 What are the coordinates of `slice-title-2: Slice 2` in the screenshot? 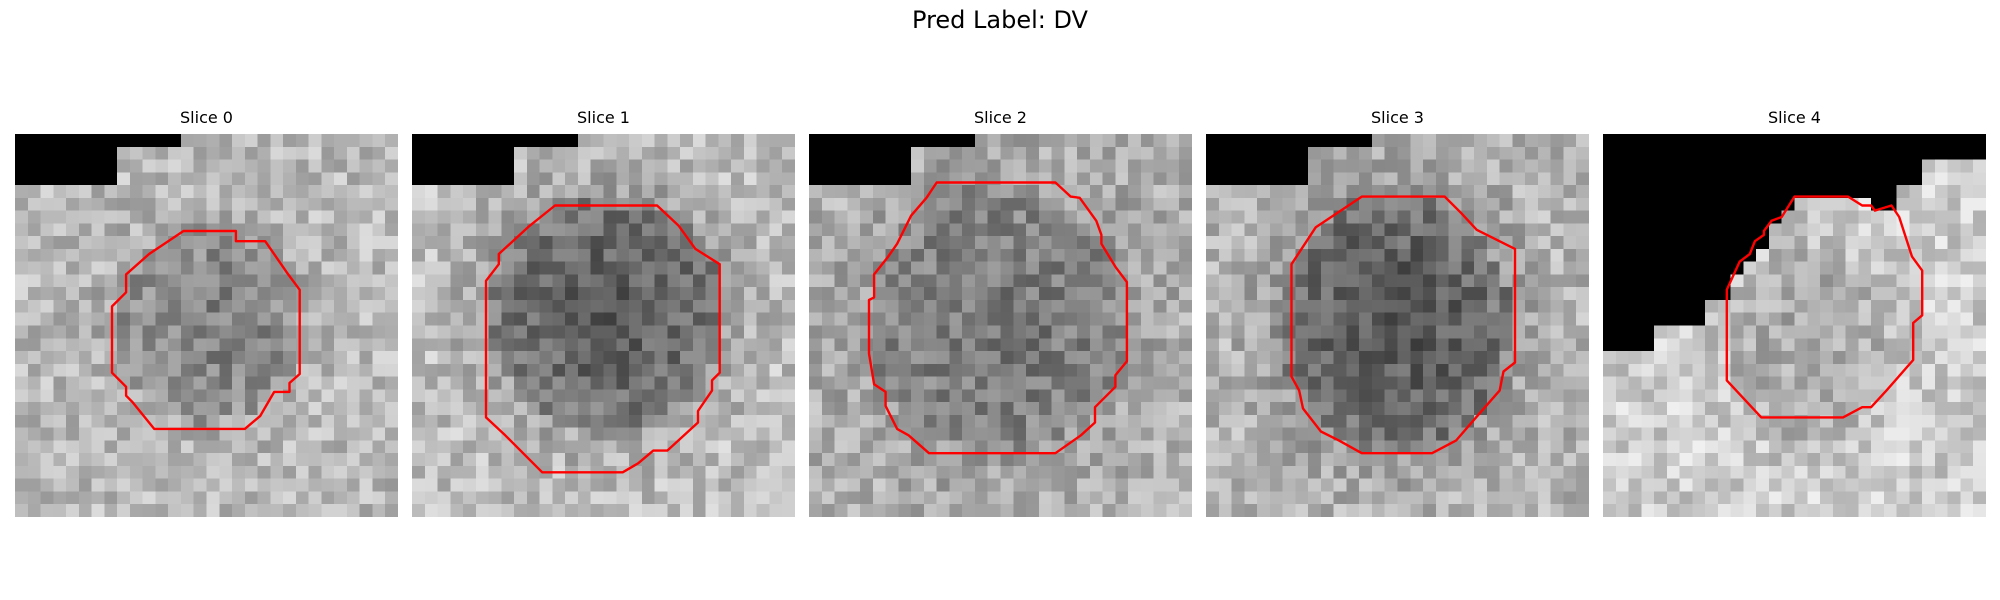 It's located at (1000, 117).